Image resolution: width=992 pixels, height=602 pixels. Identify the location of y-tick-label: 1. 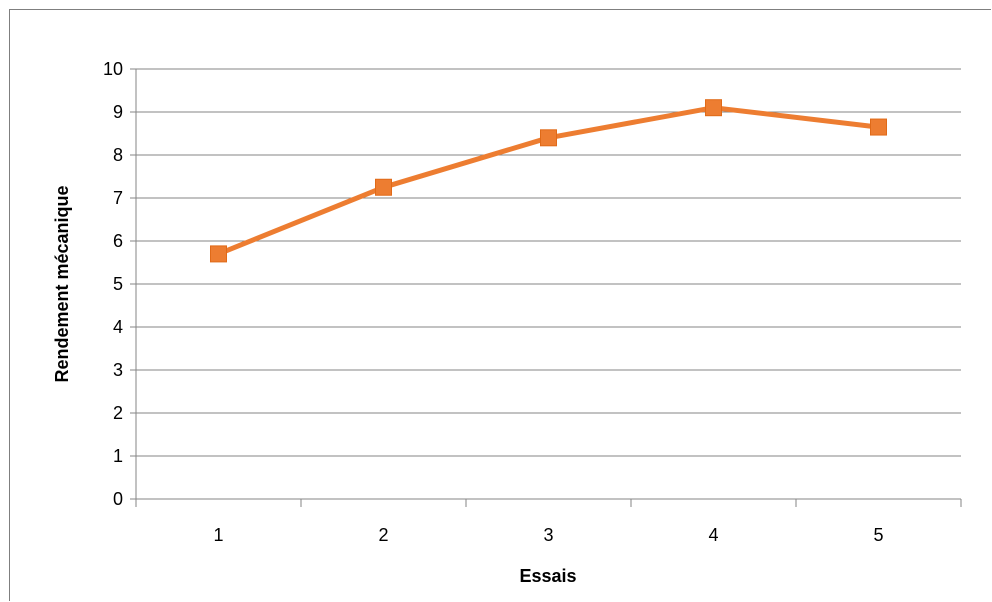
(118, 456).